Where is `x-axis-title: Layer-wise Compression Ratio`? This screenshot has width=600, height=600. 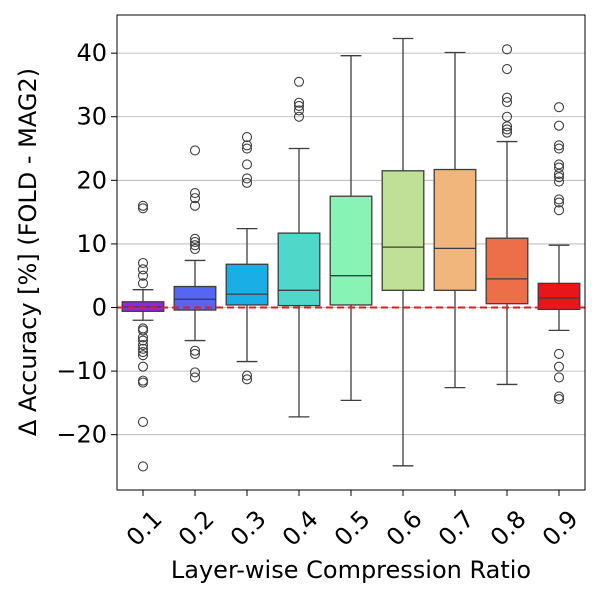
x-axis-title: Layer-wise Compression Ratio is located at coordinates (351, 570).